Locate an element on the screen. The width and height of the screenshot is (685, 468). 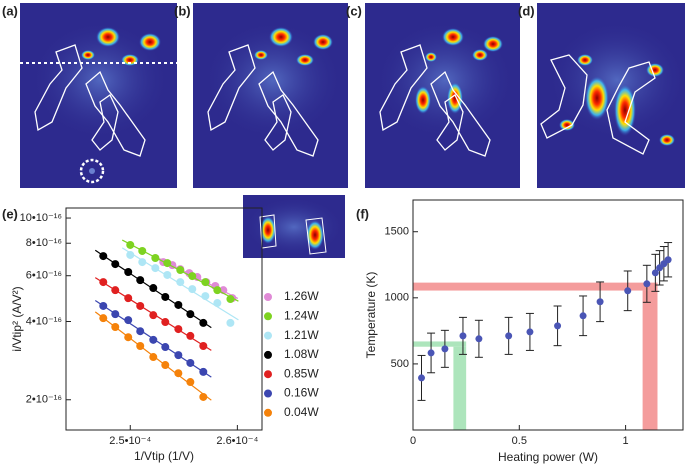
x-axis-label: 1/Vtip (1/V) is located at coordinates (164, 456).